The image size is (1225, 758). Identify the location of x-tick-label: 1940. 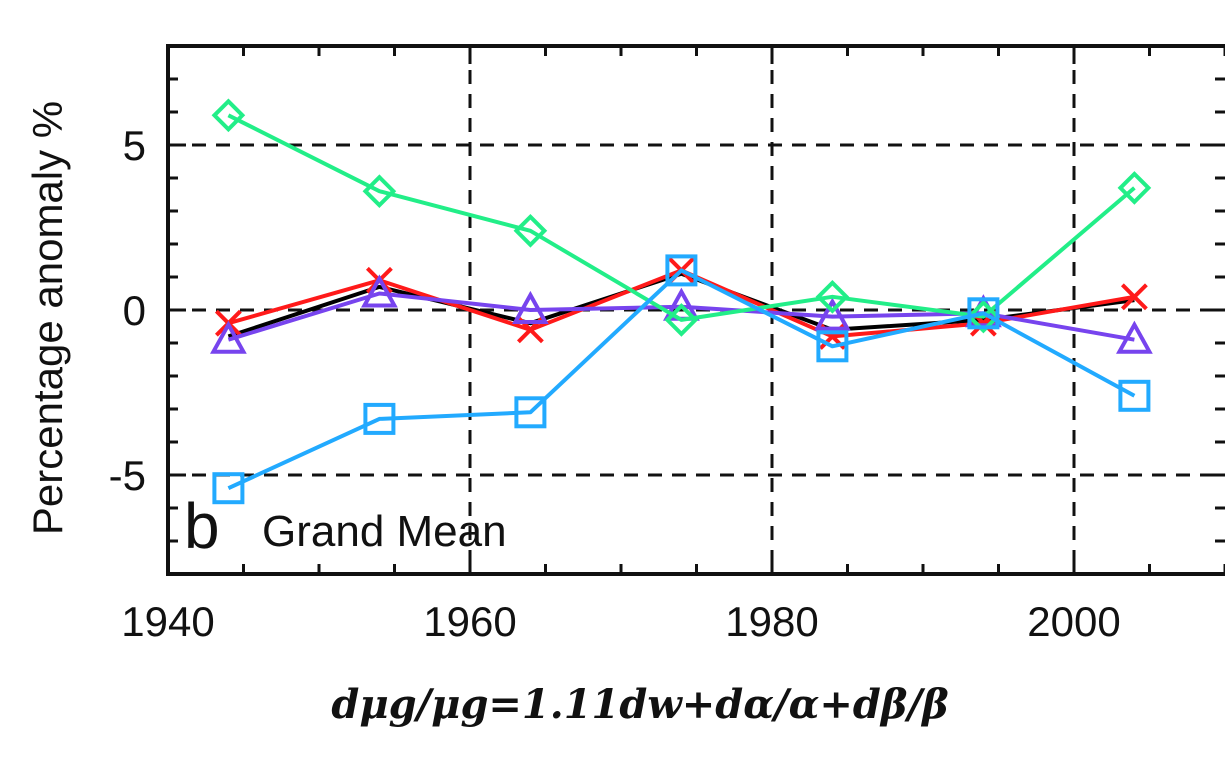
(167, 621).